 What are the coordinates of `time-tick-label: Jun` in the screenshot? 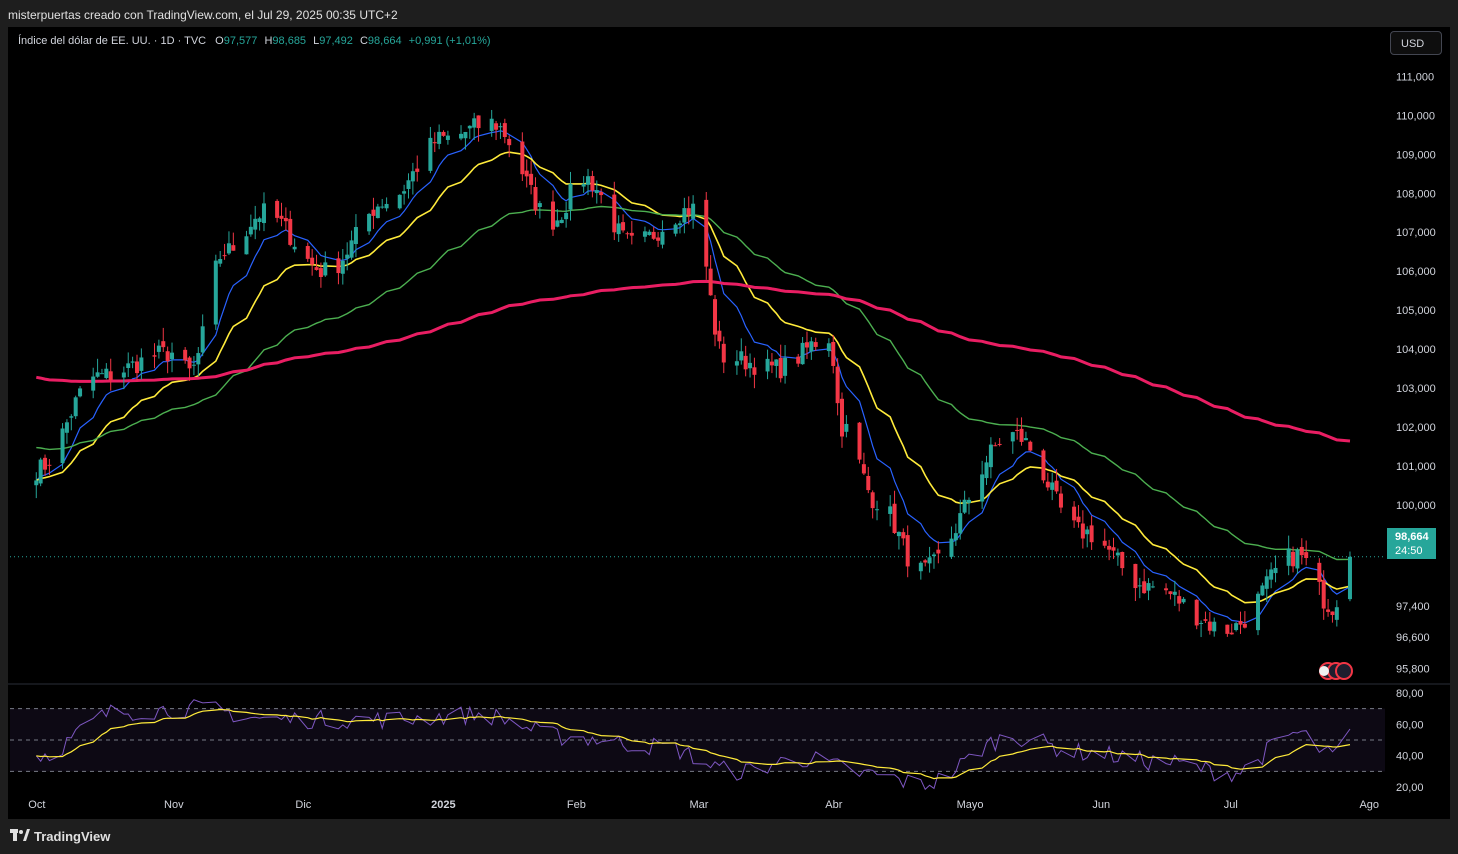 It's located at (1101, 805).